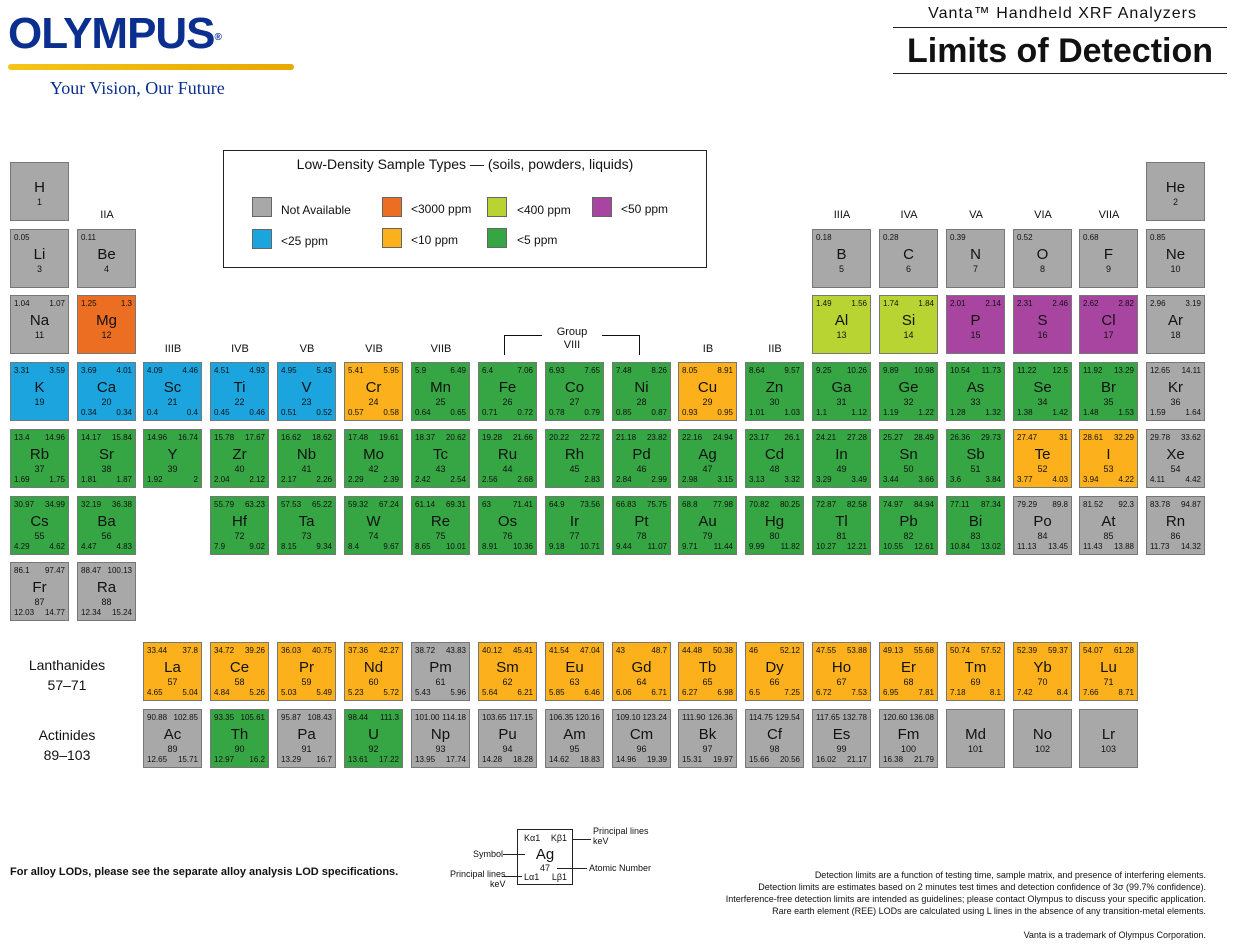  What do you see at coordinates (1175, 536) in the screenshot?
I see `atomic-number: 86` at bounding box center [1175, 536].